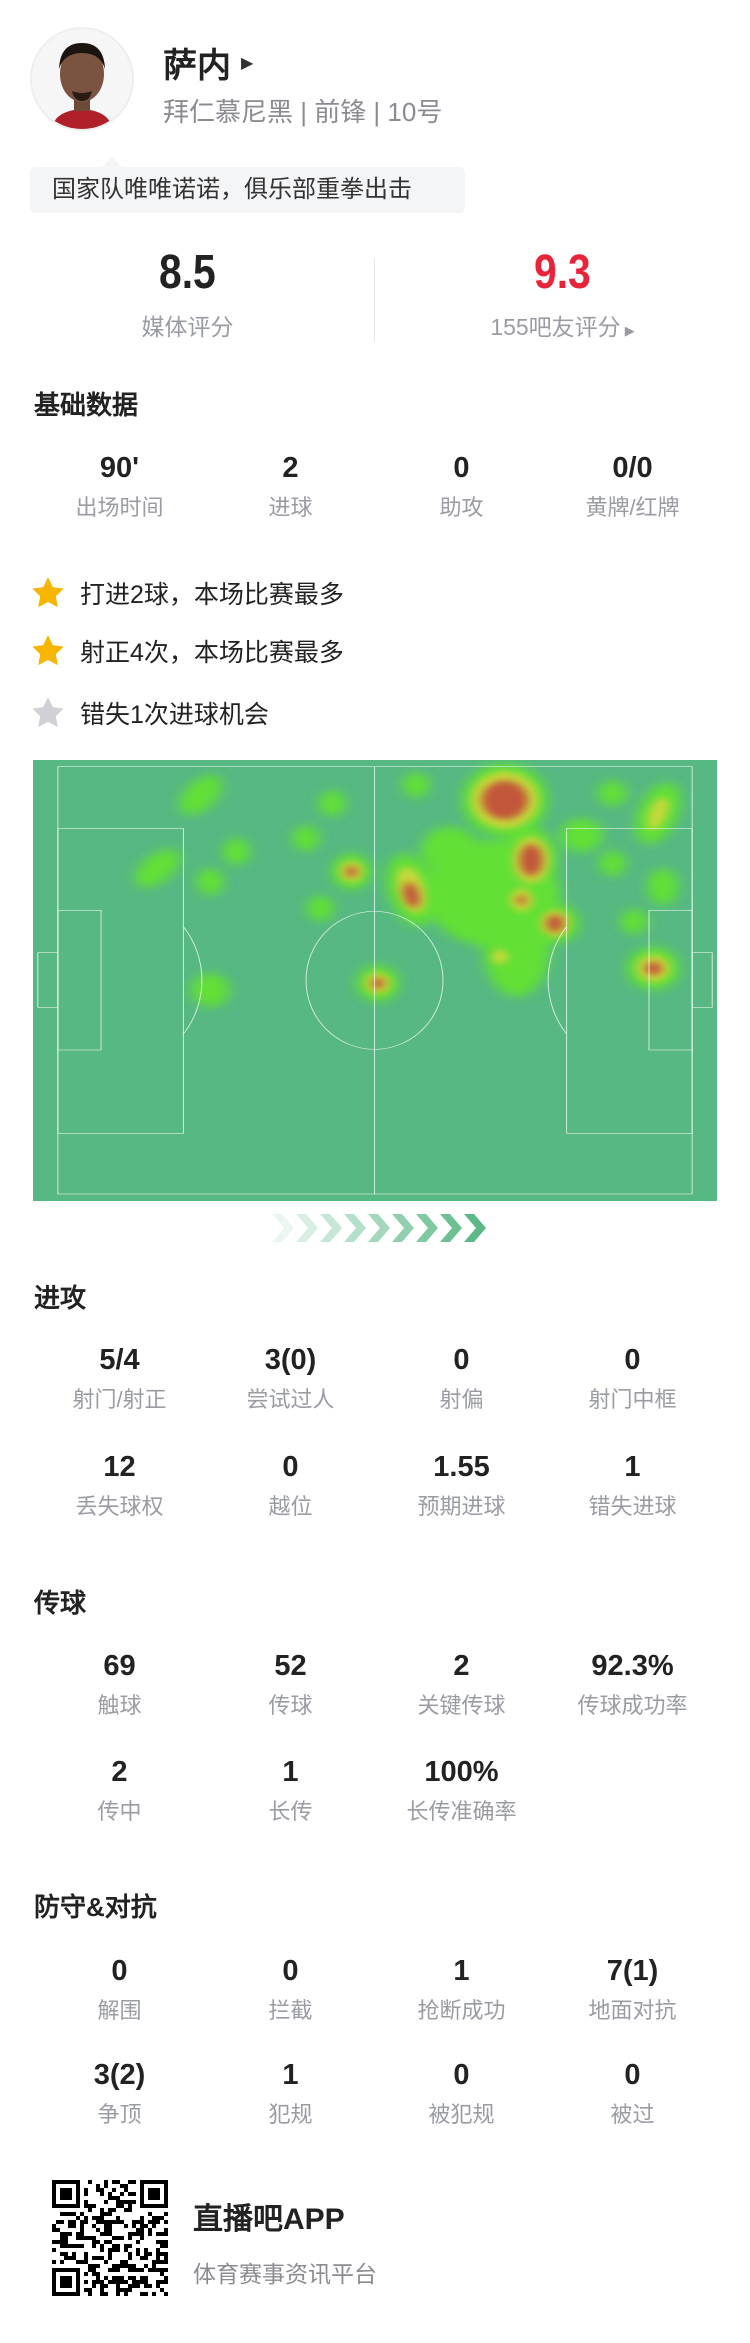 The image size is (750, 2343). I want to click on media-rating: 8.5 媒体评分, so click(187, 293).